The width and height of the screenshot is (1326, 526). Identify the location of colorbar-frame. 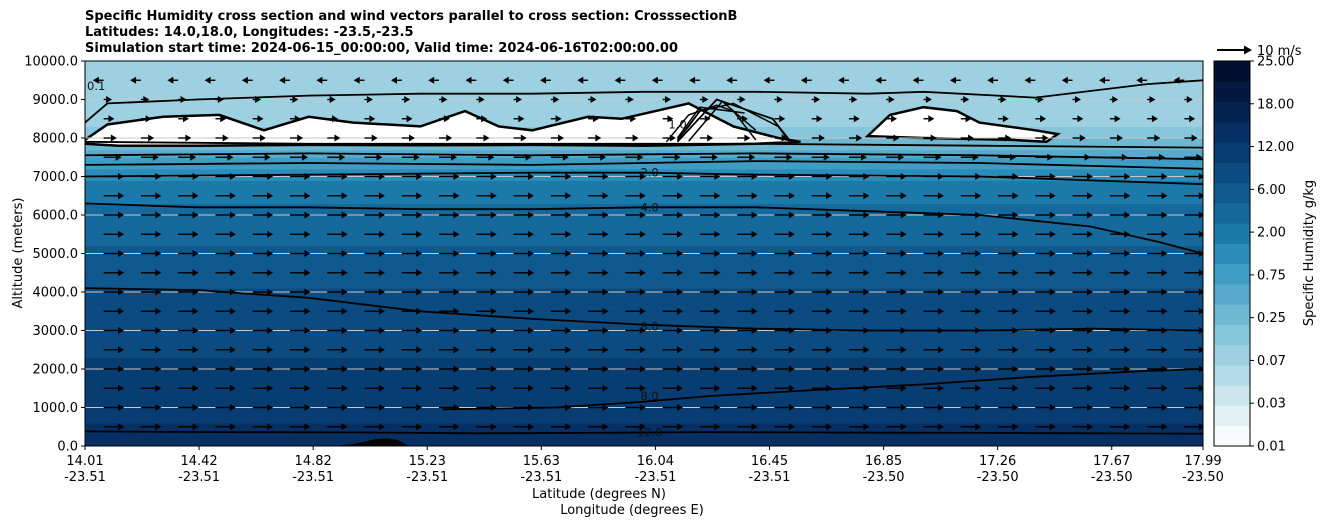
(1232, 253).